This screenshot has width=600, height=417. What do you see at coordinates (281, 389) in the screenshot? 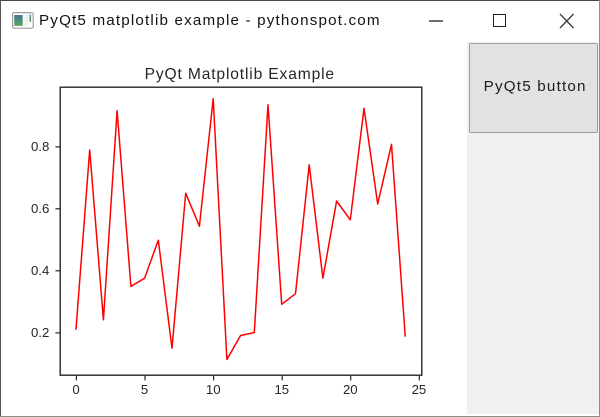
I see `svg-text: 15` at bounding box center [281, 389].